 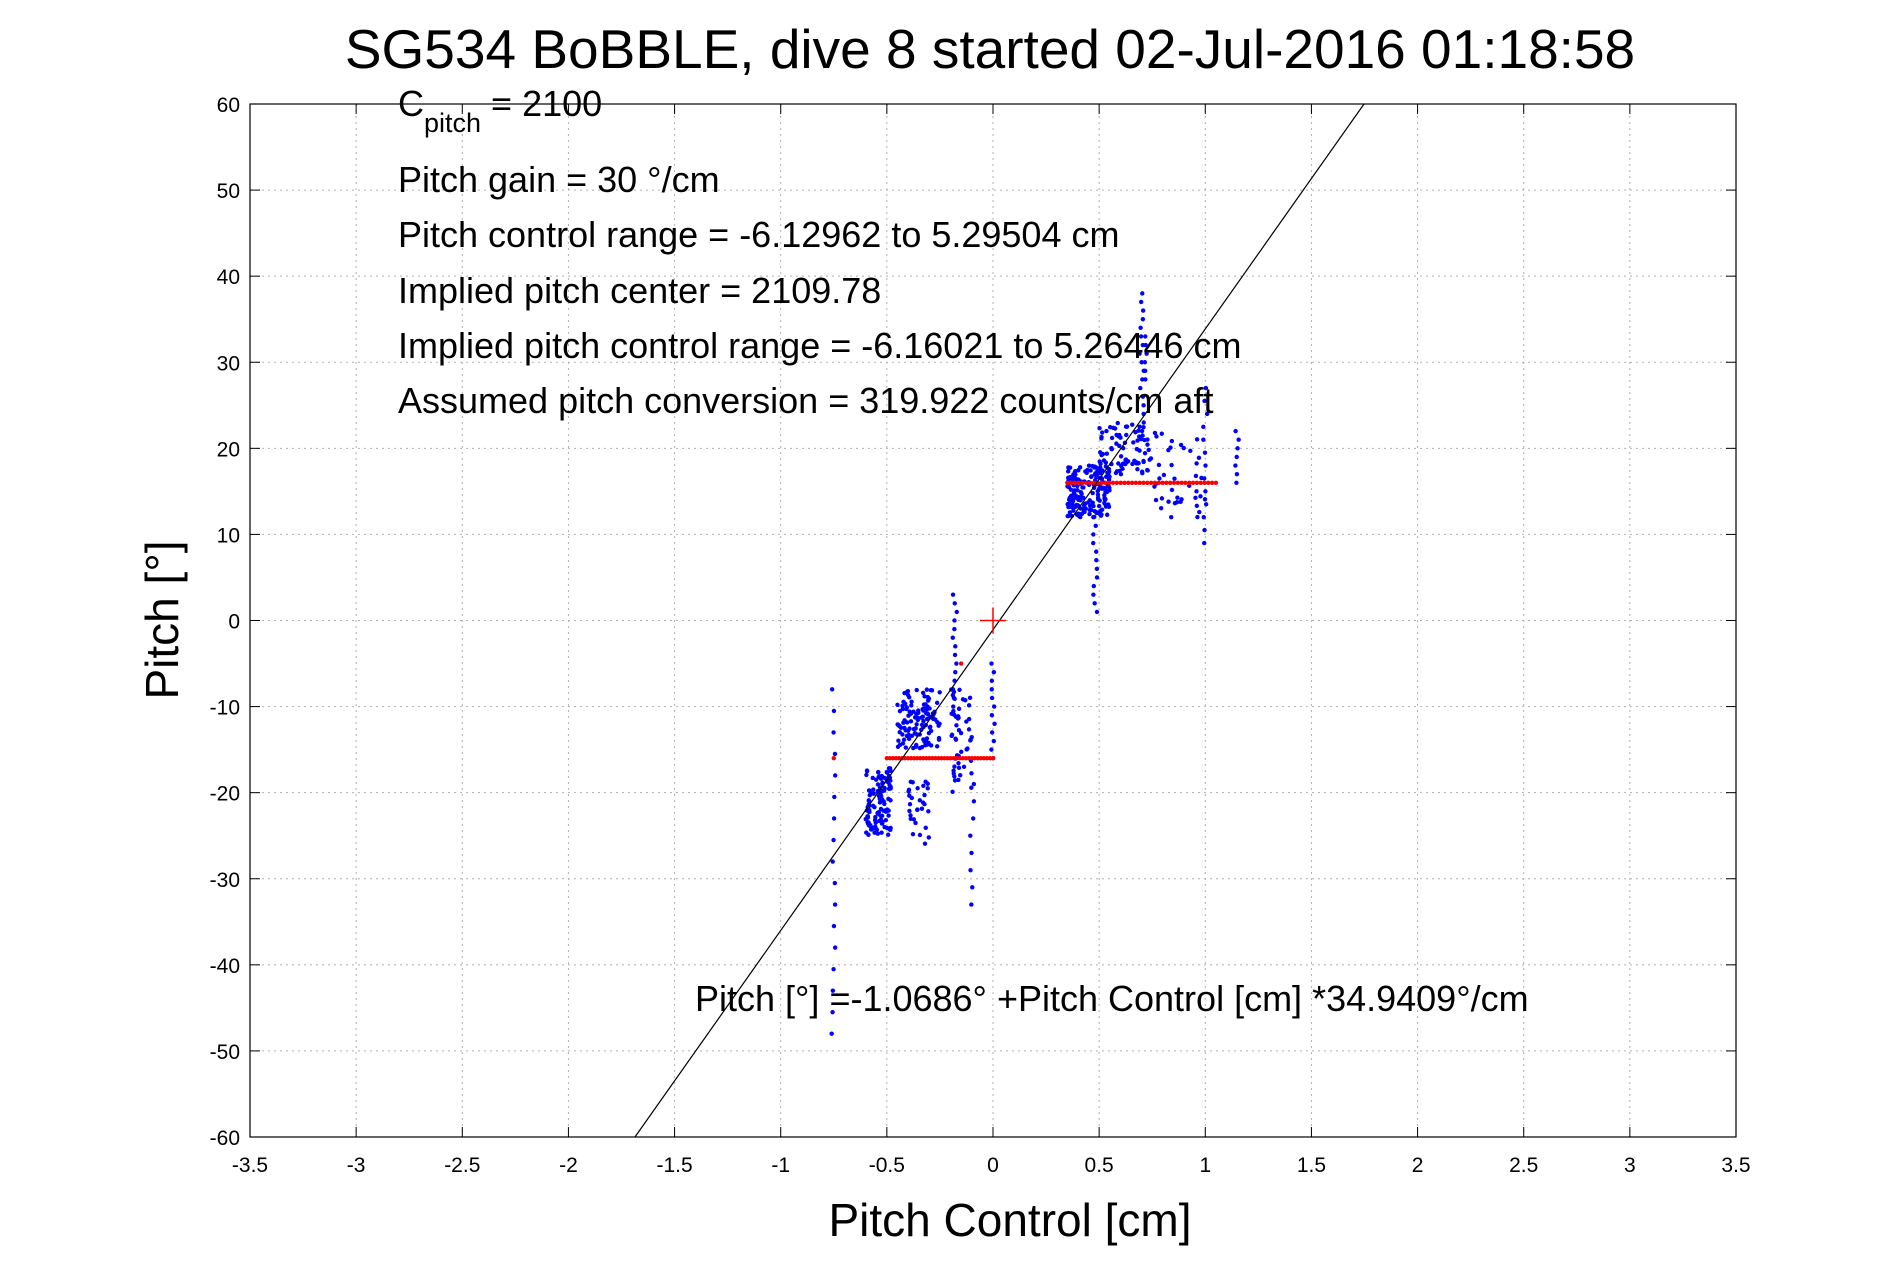 What do you see at coordinates (500, 110) in the screenshot?
I see `annotation-c-pitch: Cpitch = 2100` at bounding box center [500, 110].